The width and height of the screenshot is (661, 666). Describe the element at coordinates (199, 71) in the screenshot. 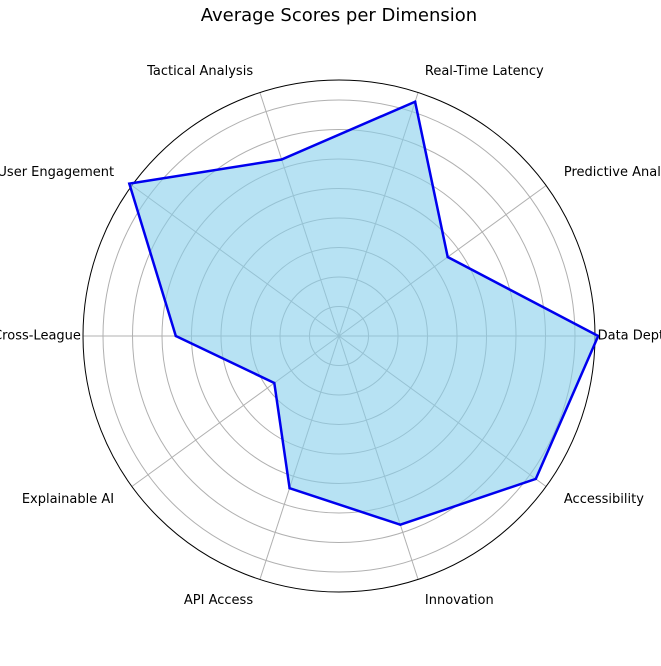

I see `category-label-4: Tactical Analysis` at that location.